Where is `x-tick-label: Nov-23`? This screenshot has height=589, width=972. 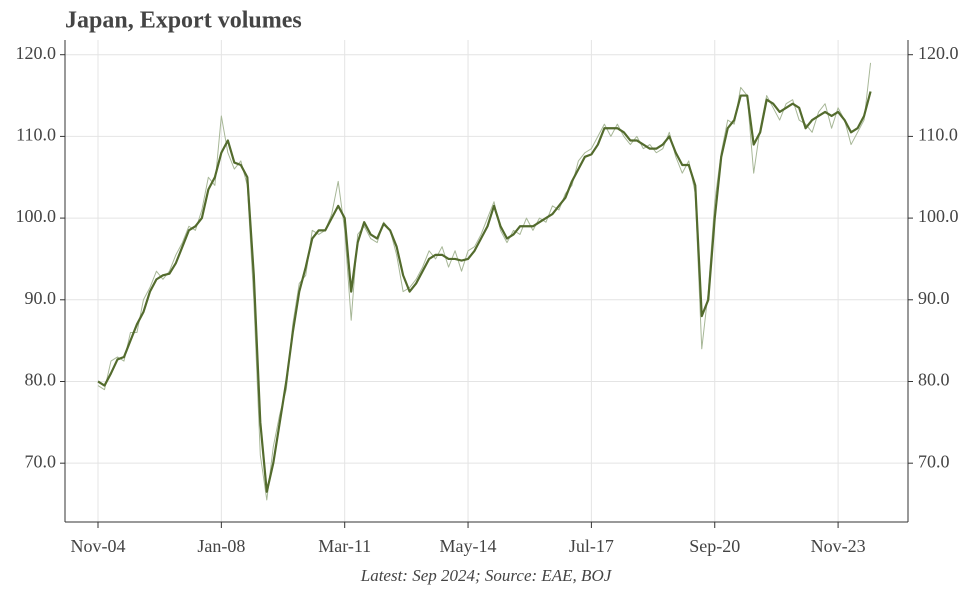 x-tick-label: Nov-23 is located at coordinates (838, 546).